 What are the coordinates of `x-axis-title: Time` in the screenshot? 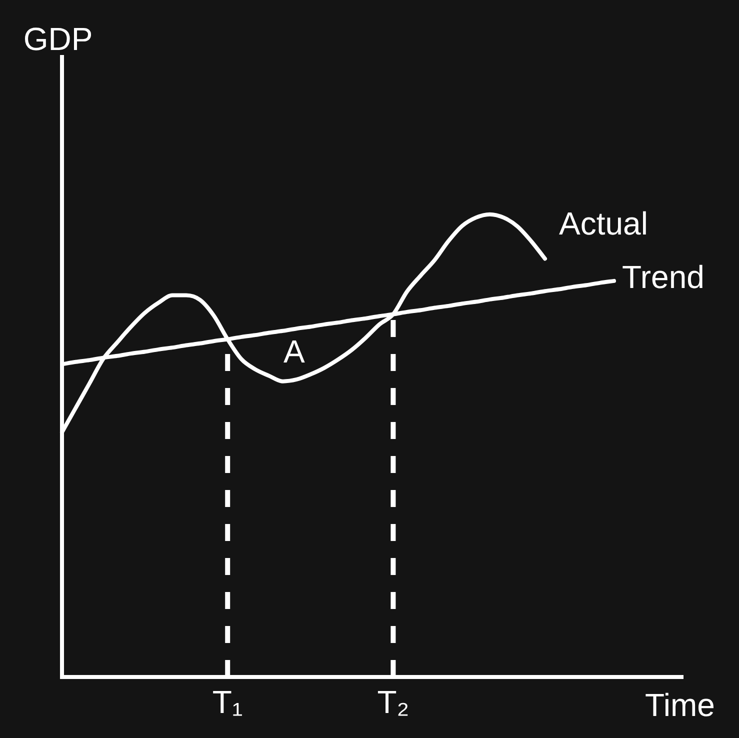 It's located at (680, 705).